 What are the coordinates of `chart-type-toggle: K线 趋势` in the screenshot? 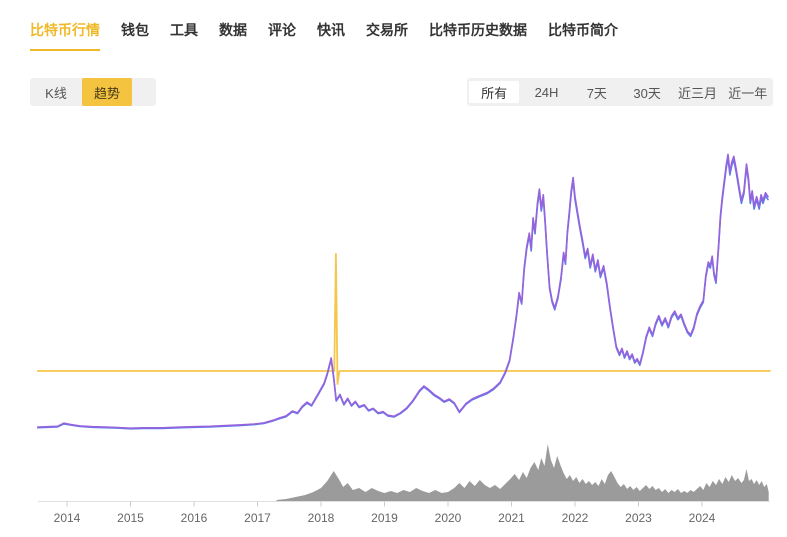 It's located at (93, 92).